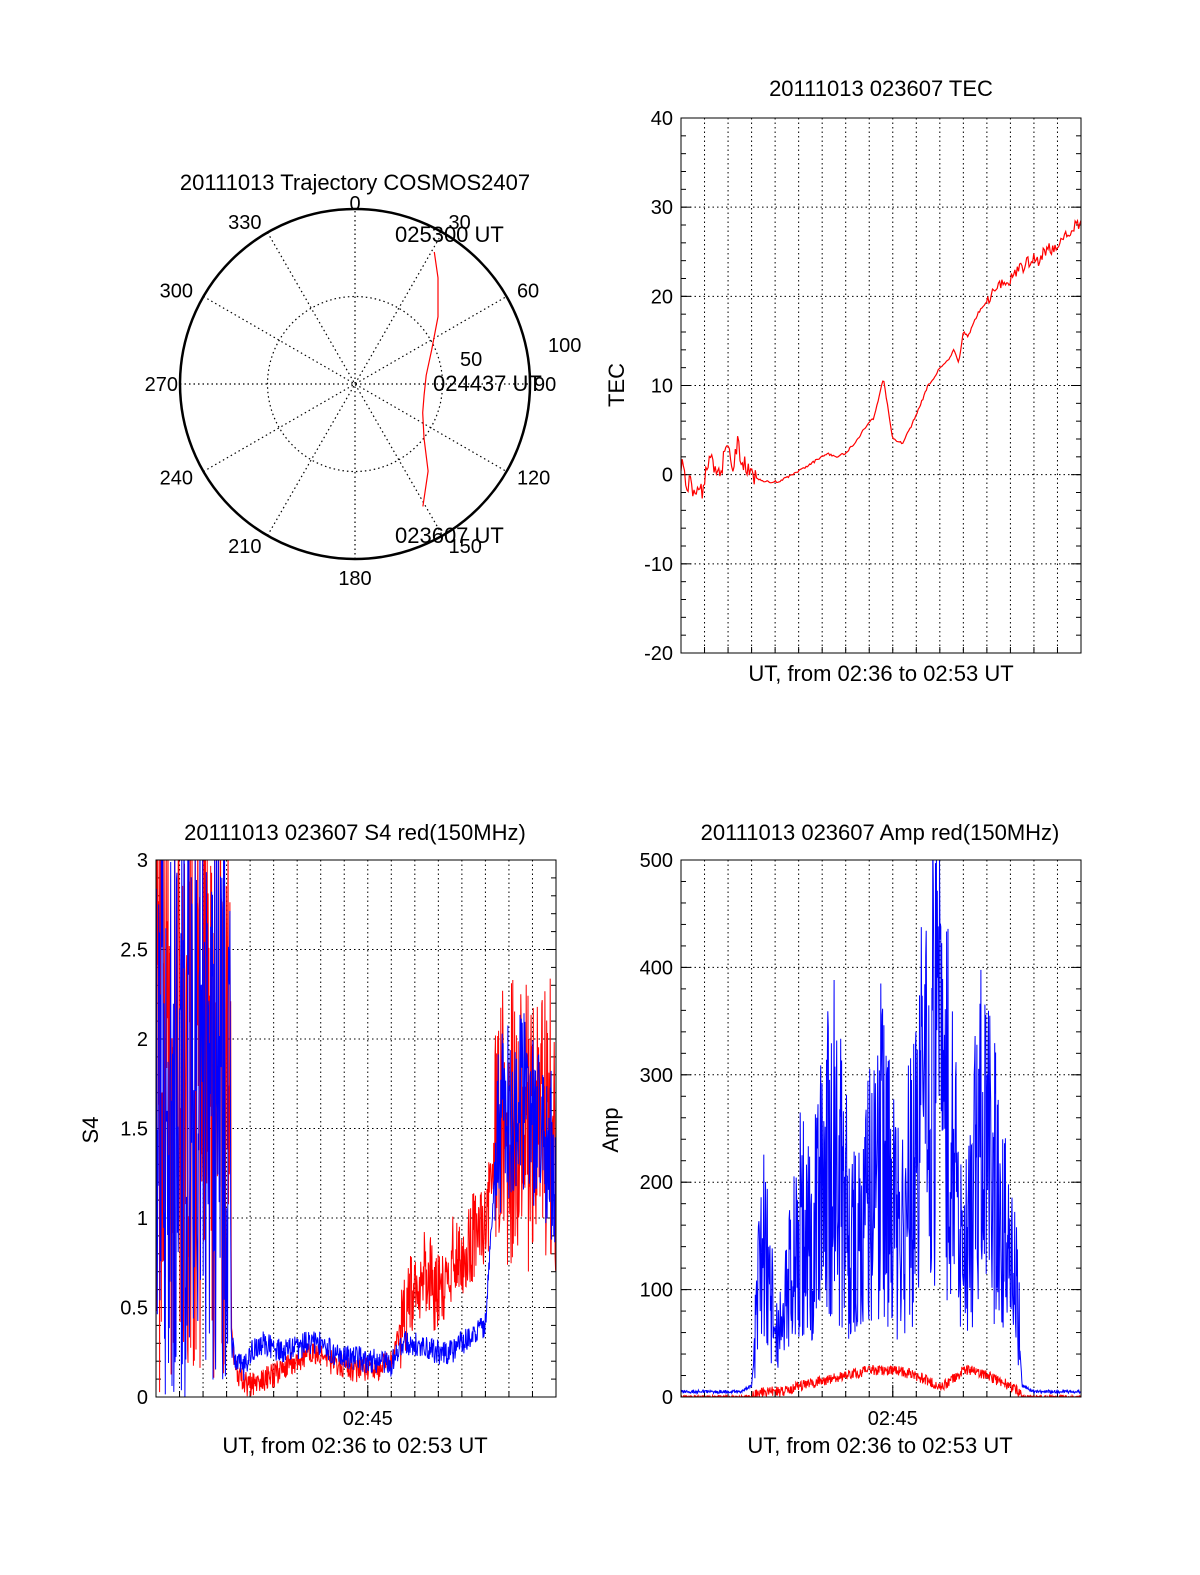  Describe the element at coordinates (881, 88) in the screenshot. I see `tec-title: 20111013 023607 TEC` at that location.